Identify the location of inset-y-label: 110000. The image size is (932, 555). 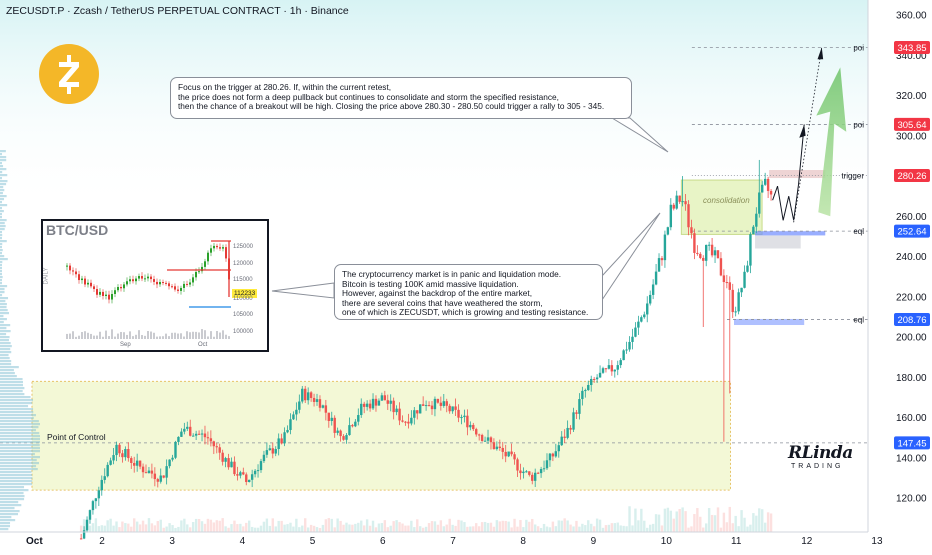
(243, 298).